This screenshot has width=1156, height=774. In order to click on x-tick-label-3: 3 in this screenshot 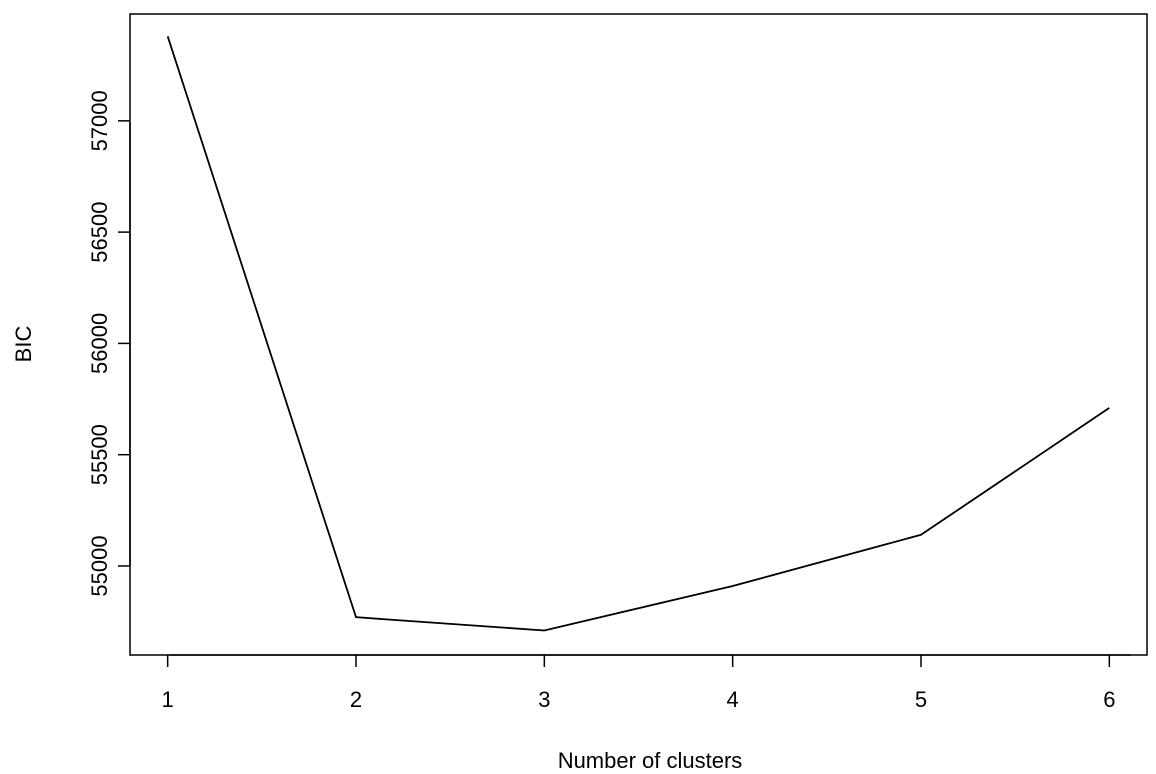, I will do `click(544, 699)`.